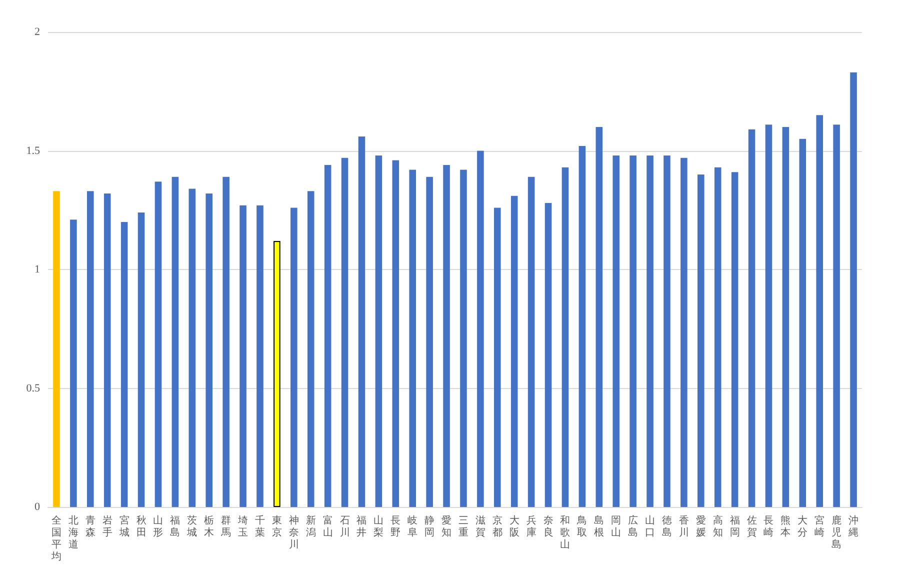 This screenshot has height=577, width=900. Describe the element at coordinates (327, 526) in the screenshot. I see `x-tick-label: 富山` at that location.